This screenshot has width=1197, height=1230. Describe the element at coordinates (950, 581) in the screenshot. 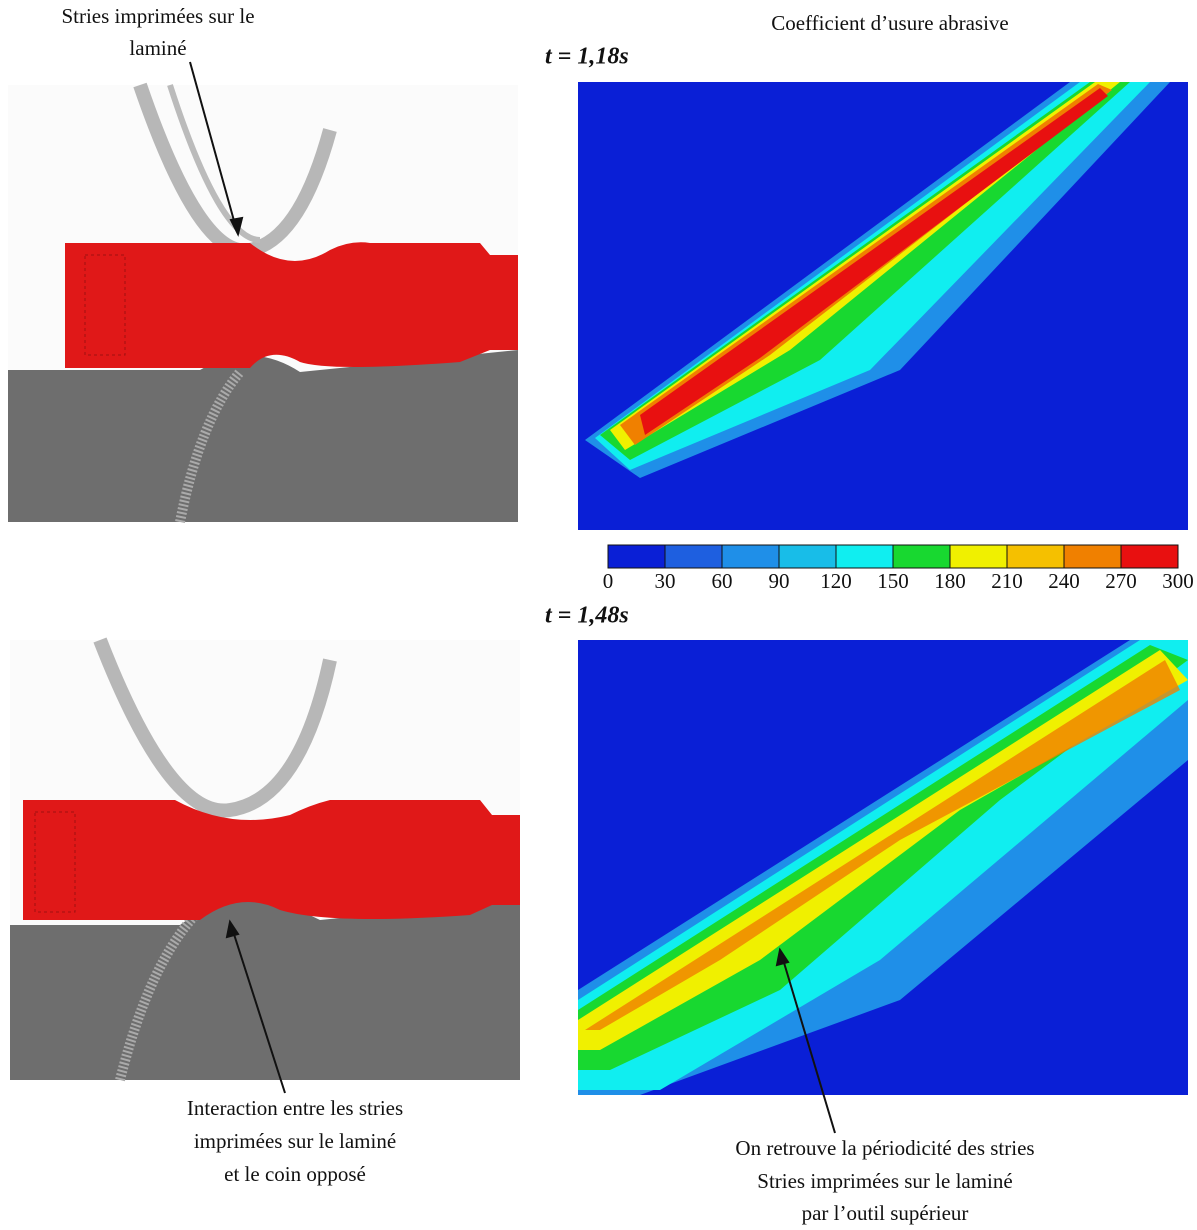

I see `colorbar-tick-label: 180` at that location.